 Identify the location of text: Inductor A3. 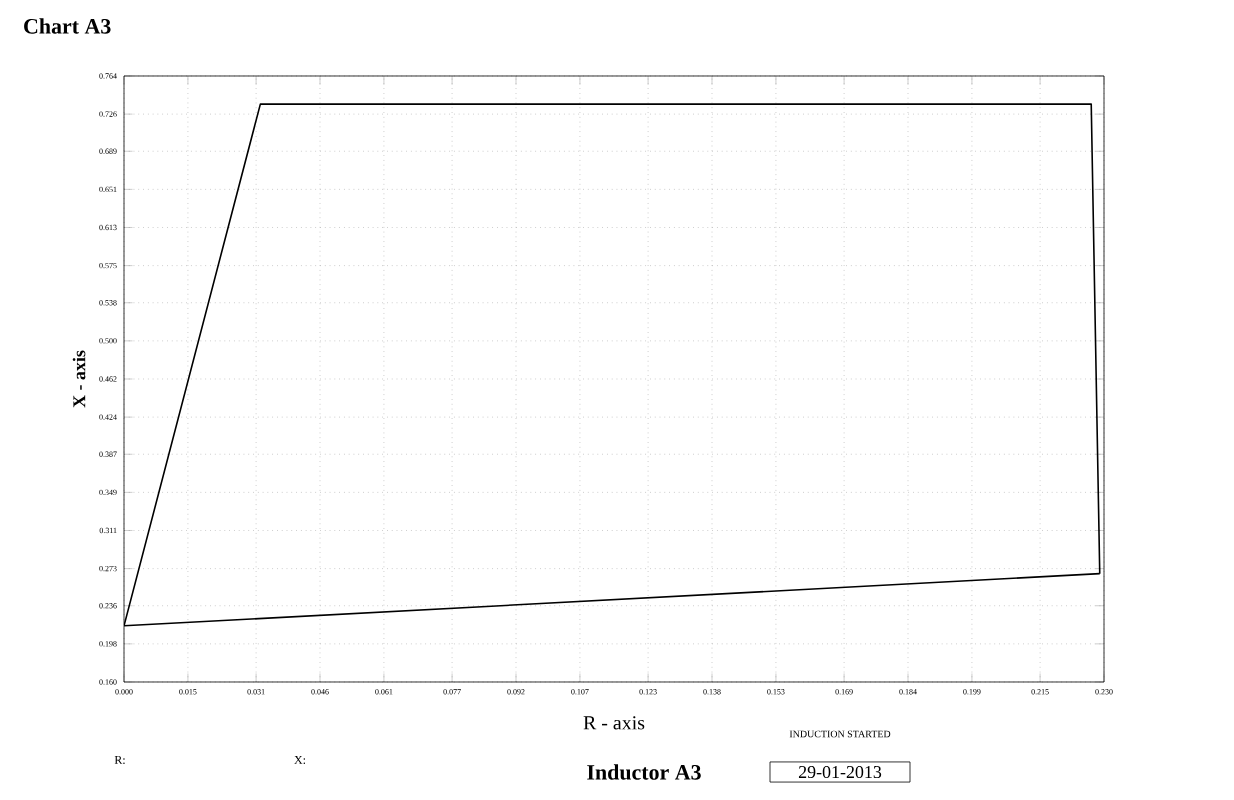
(644, 772).